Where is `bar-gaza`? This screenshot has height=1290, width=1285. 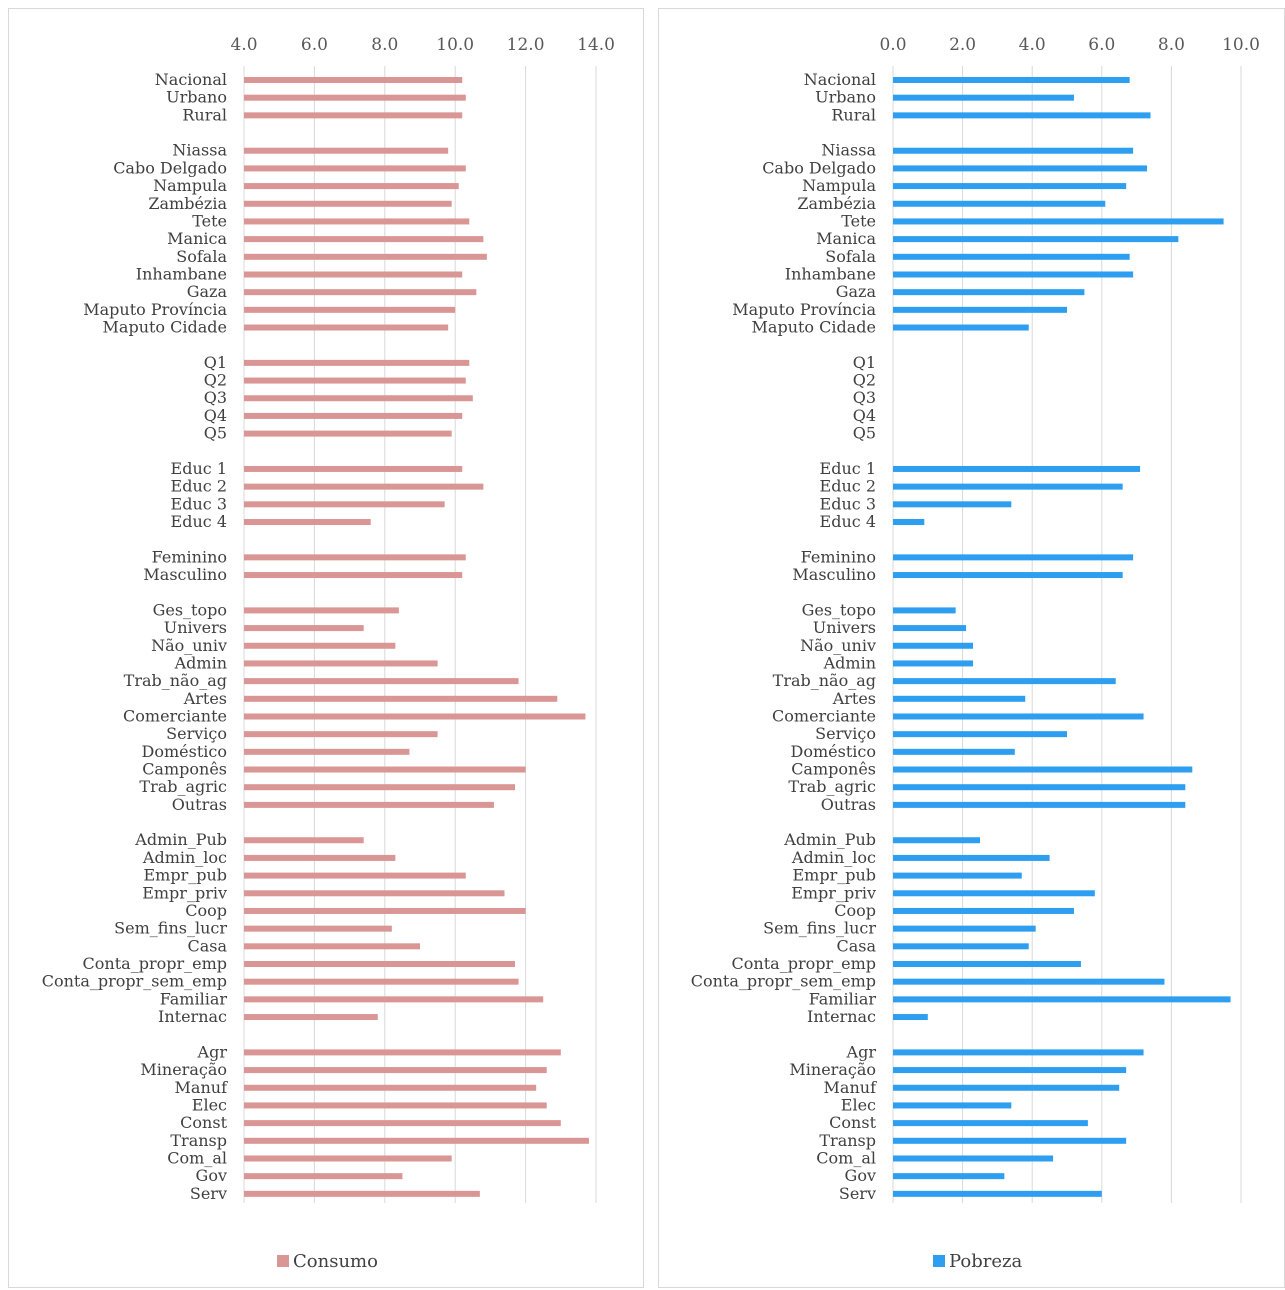
bar-gaza is located at coordinates (360, 292).